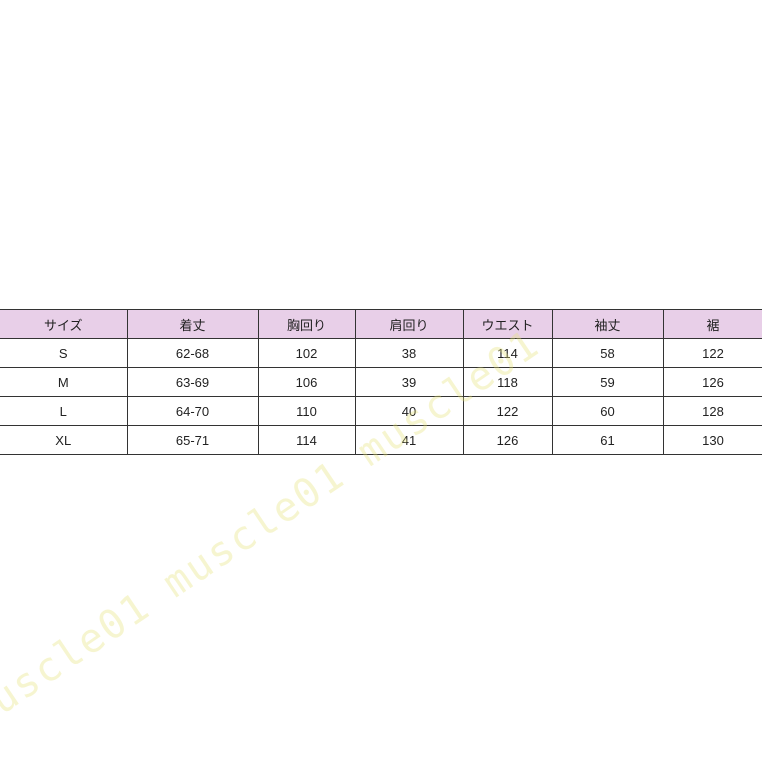  What do you see at coordinates (192, 324) in the screenshot?
I see `header-cell: 着丈` at bounding box center [192, 324].